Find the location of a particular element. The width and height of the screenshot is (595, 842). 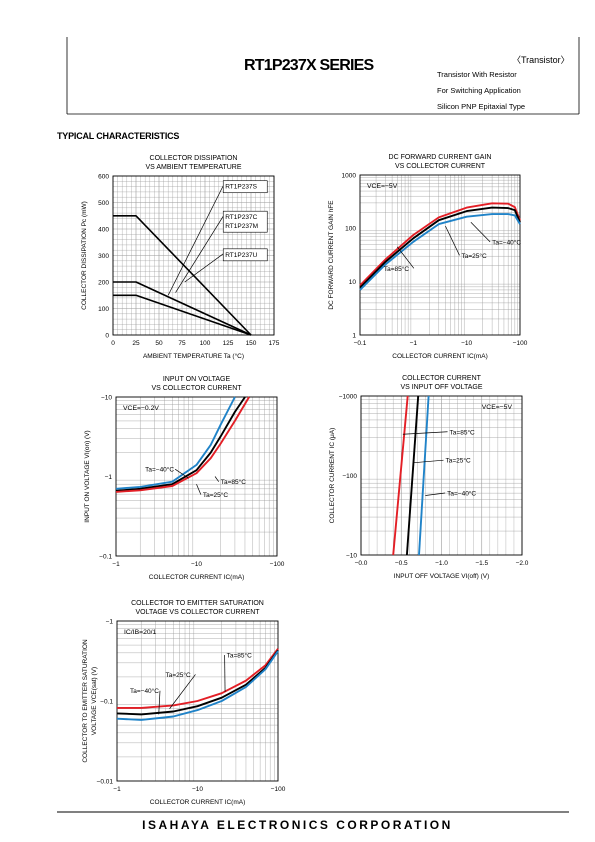

y-tick-label: 300 is located at coordinates (103, 256).